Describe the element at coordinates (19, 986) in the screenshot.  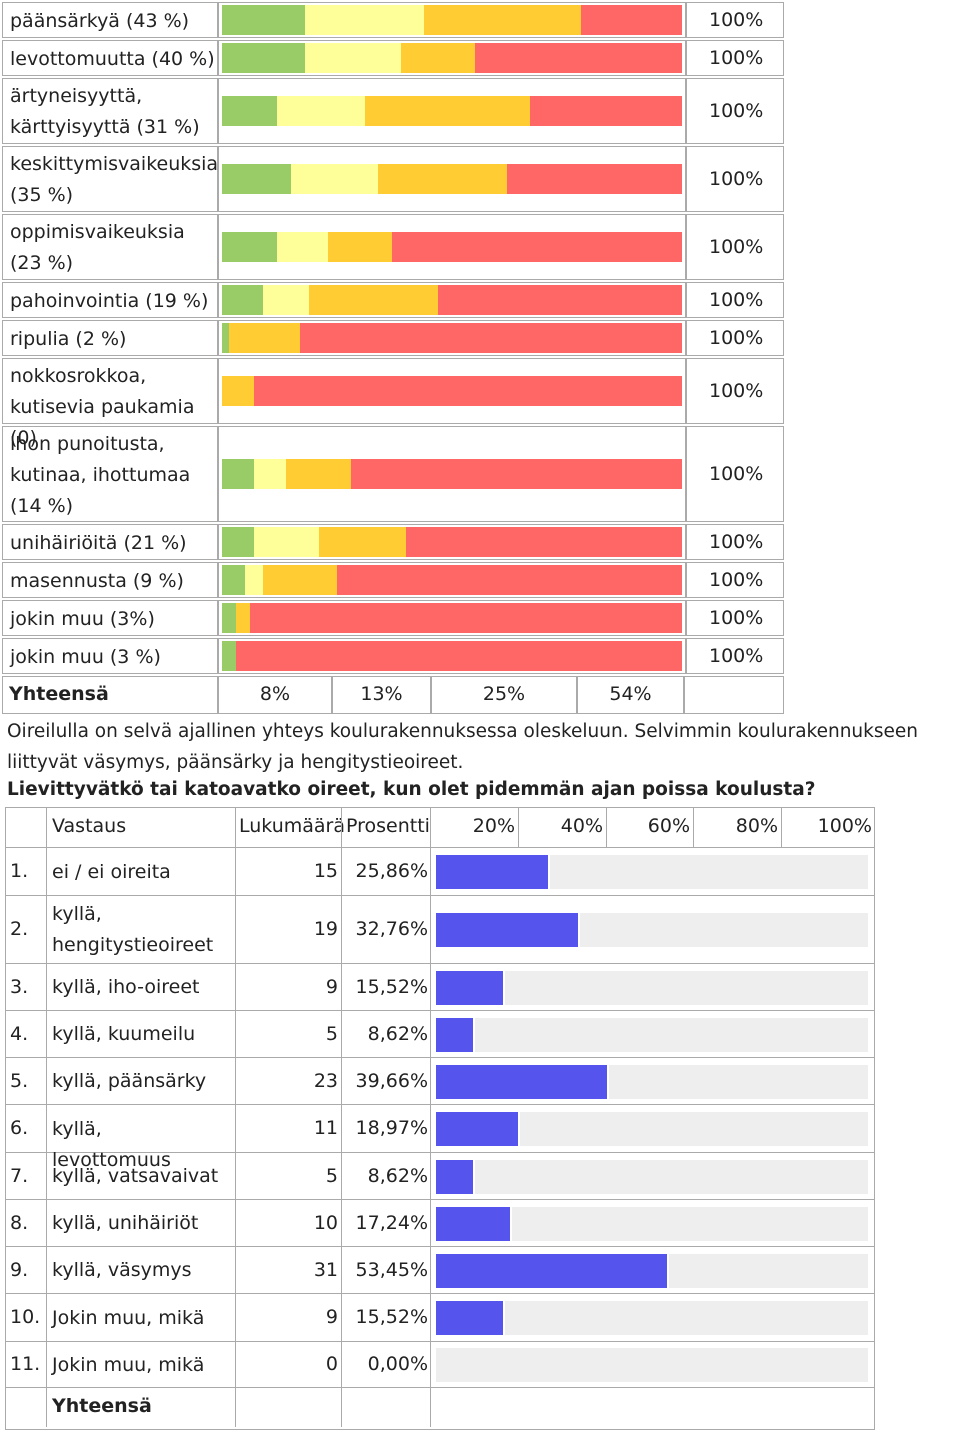
I see `row-number: 3.` at that location.